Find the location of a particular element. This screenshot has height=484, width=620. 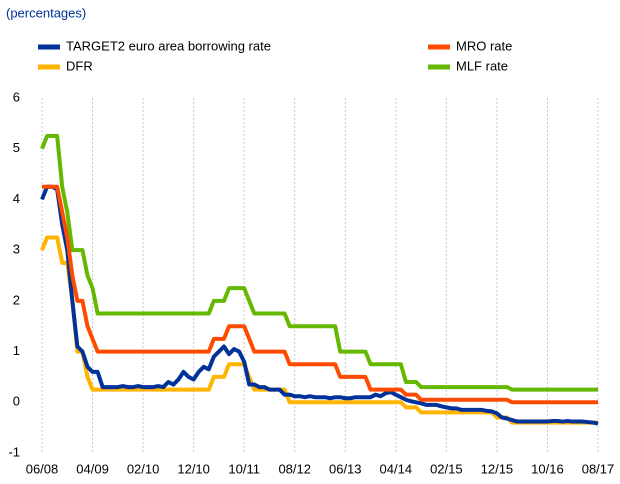

legend-label: DFR is located at coordinates (79, 65).